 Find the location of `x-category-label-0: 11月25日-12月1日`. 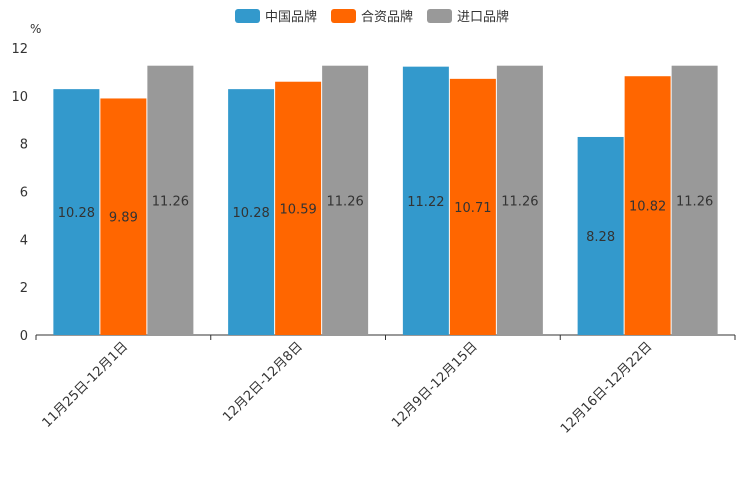

x-category-label-0: 11月25日-12月1日 is located at coordinates (86, 385).